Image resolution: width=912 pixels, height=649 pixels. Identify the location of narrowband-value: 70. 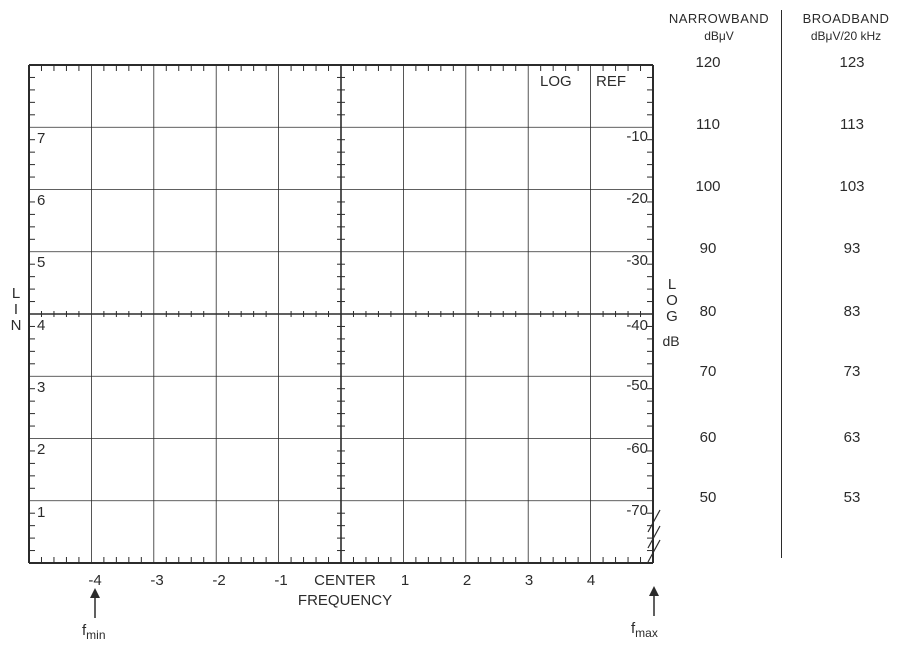
(708, 371).